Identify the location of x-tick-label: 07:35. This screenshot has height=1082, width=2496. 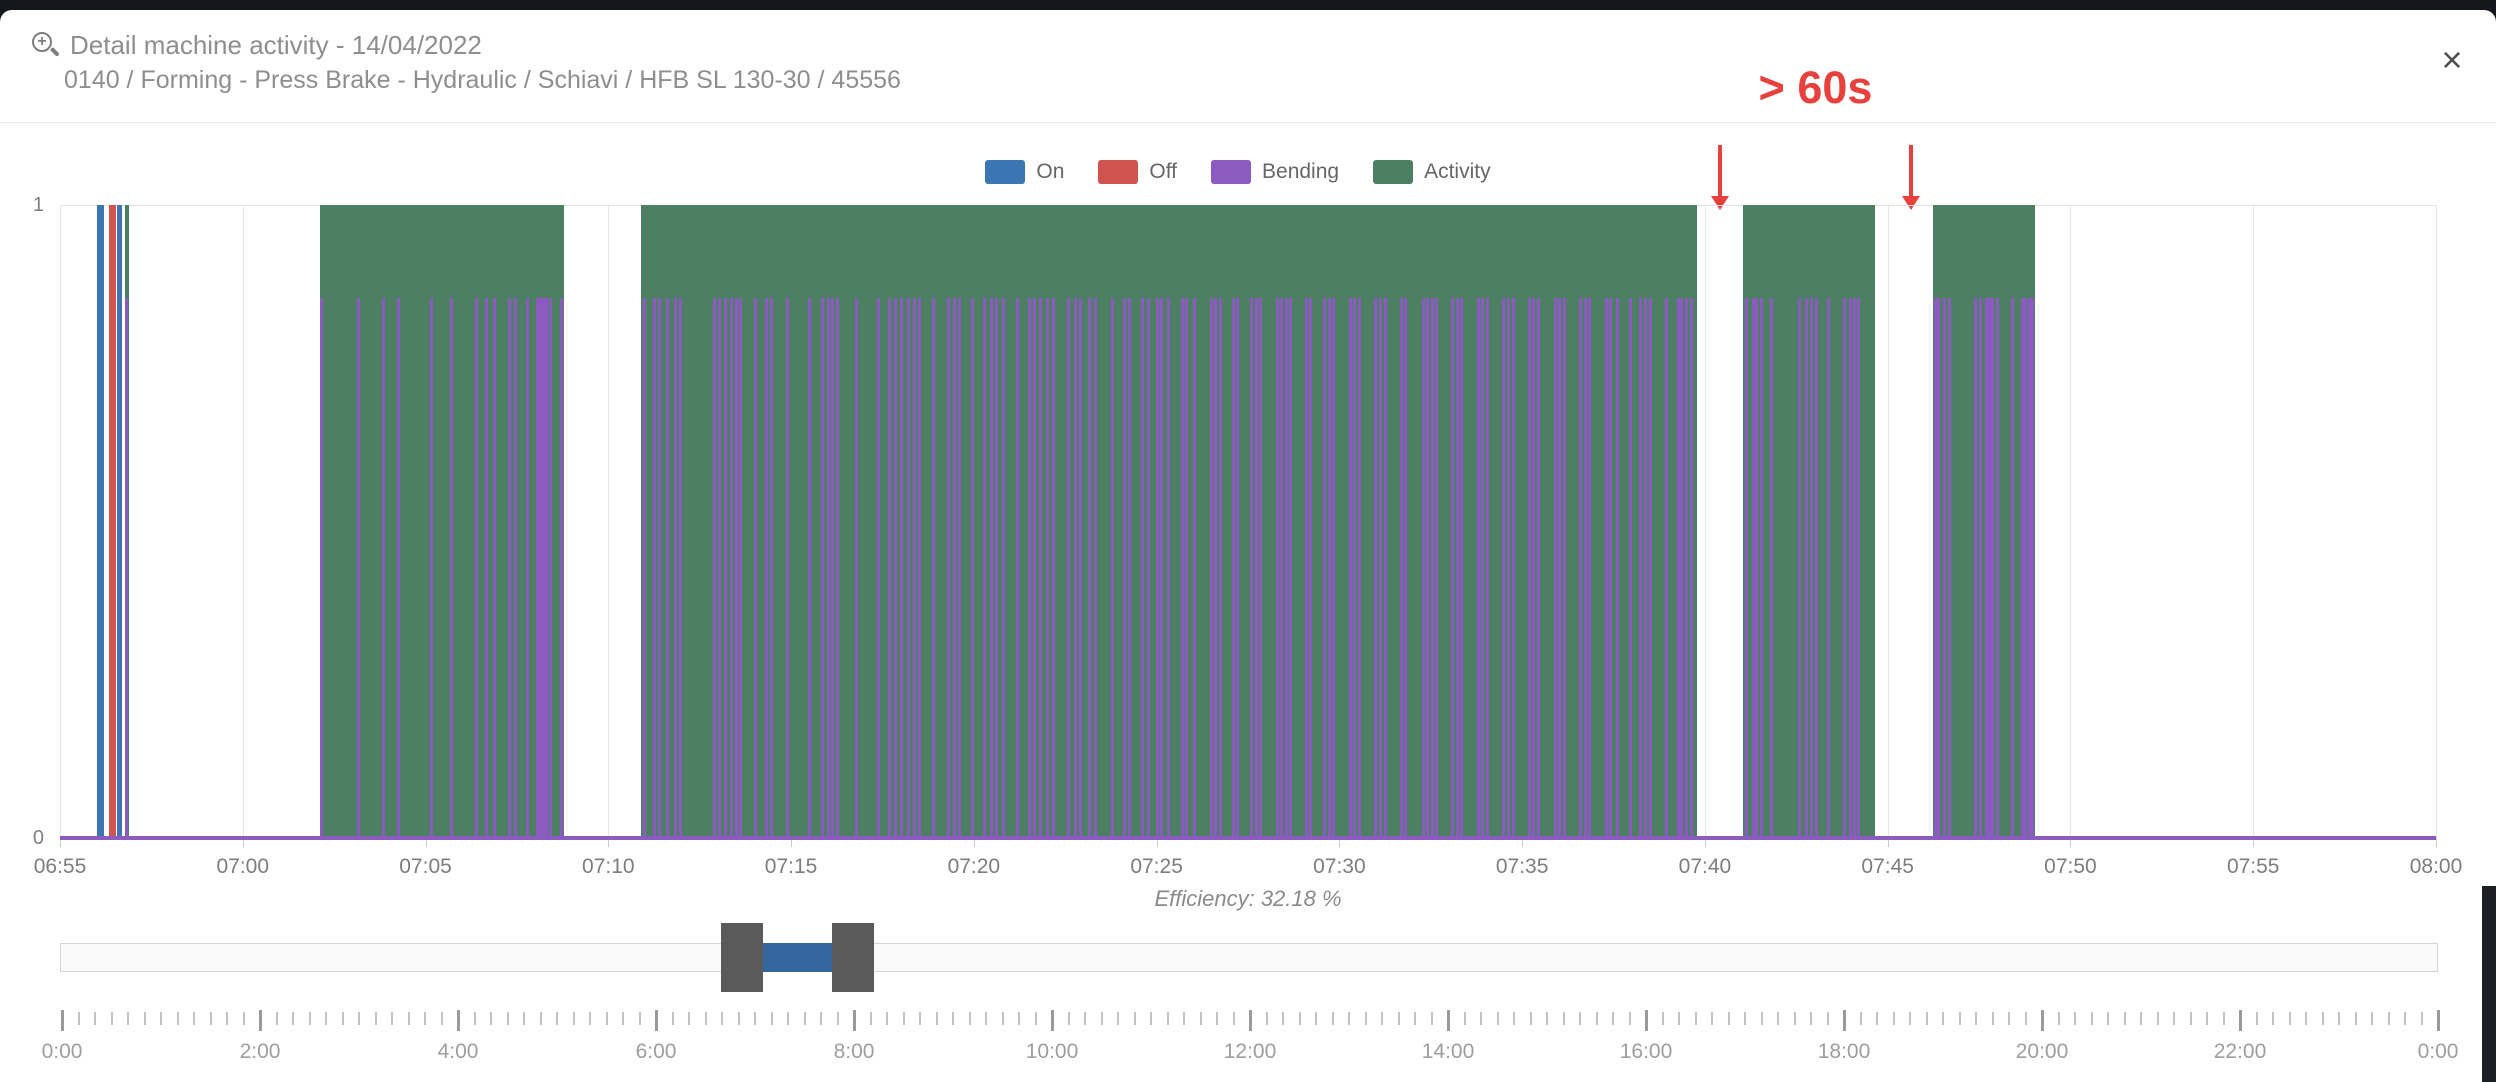
(1522, 866).